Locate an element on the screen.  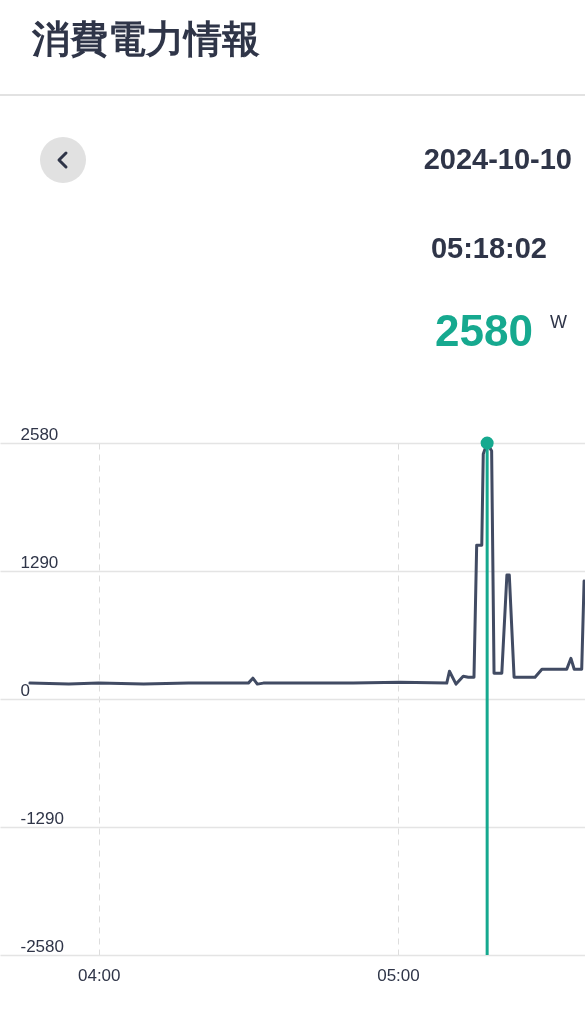
y-tick-label: -2580 is located at coordinates (42, 946).